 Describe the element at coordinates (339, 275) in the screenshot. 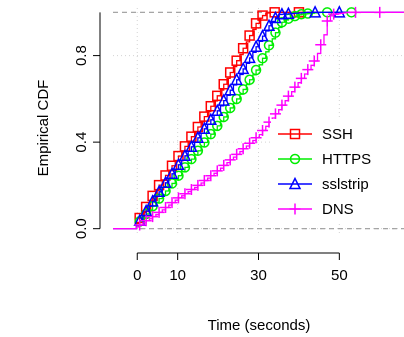

I see `x-tick-label: 50` at that location.